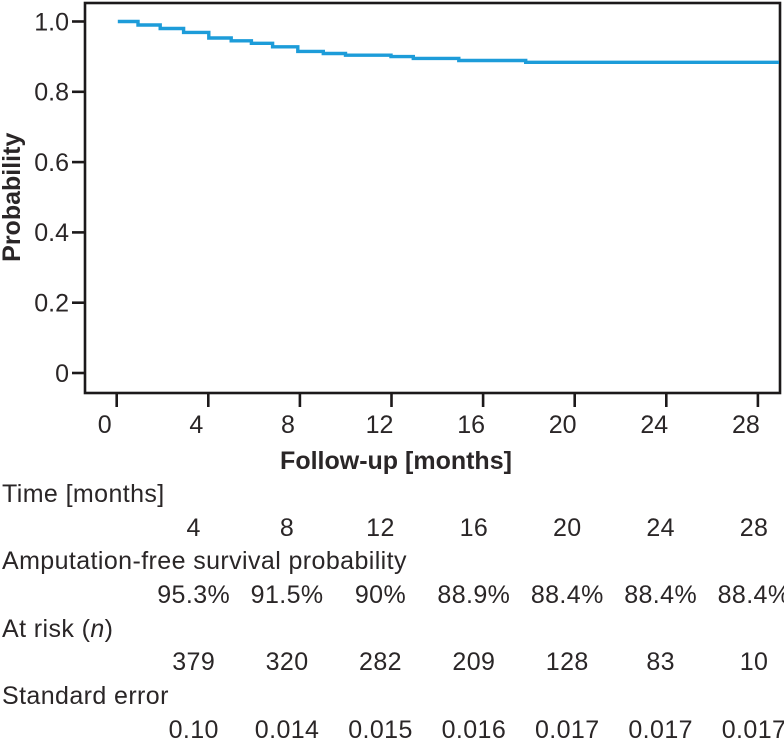  Describe the element at coordinates (83, 494) in the screenshot. I see `table-row-label-time: Time [months]` at that location.